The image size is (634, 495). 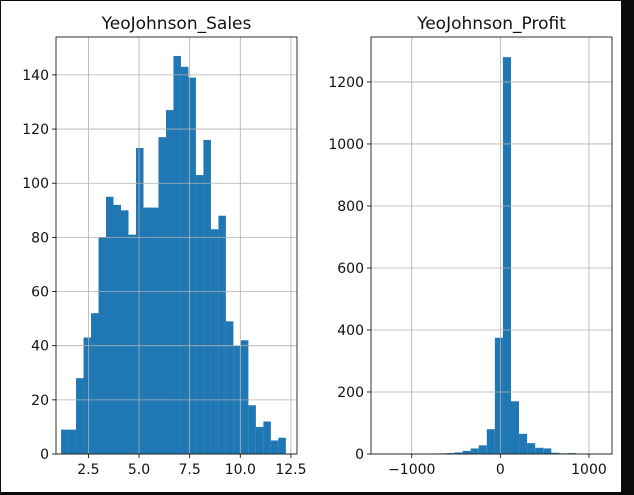 What do you see at coordinates (88, 470) in the screenshot?
I see `x-tick-label: 2.5` at bounding box center [88, 470].